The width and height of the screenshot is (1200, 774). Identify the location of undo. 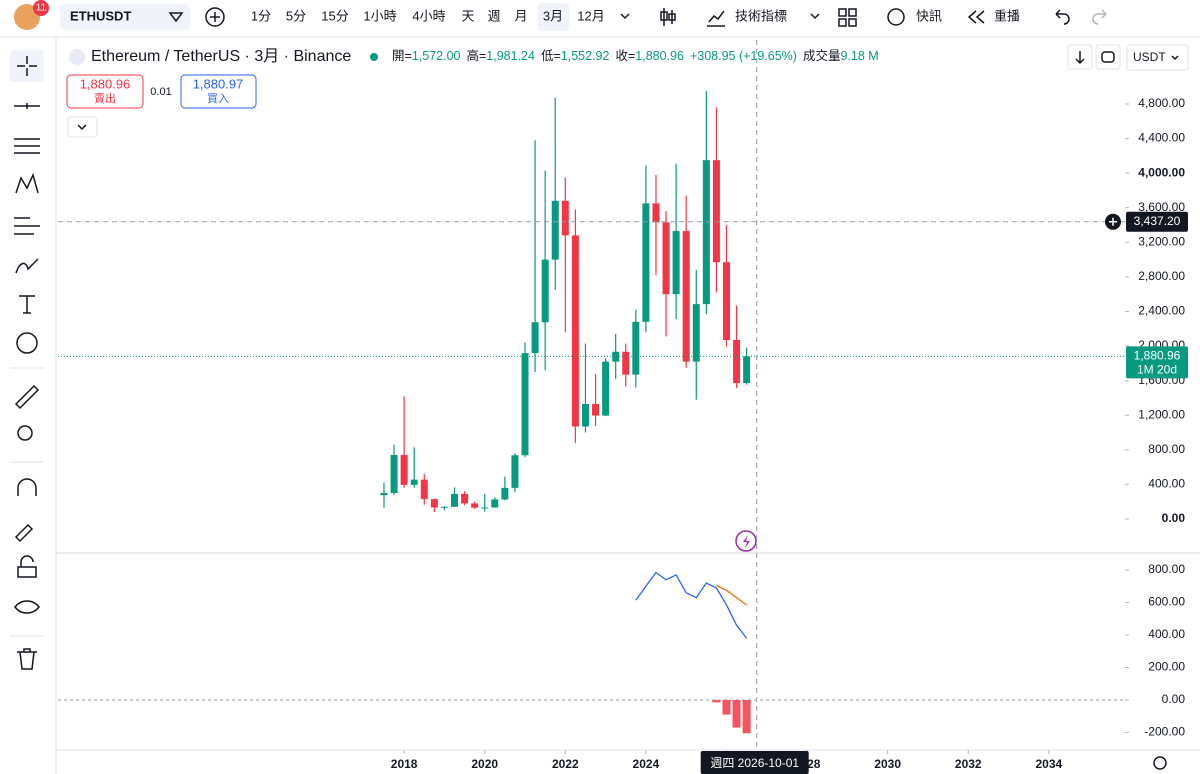
(1062, 17).